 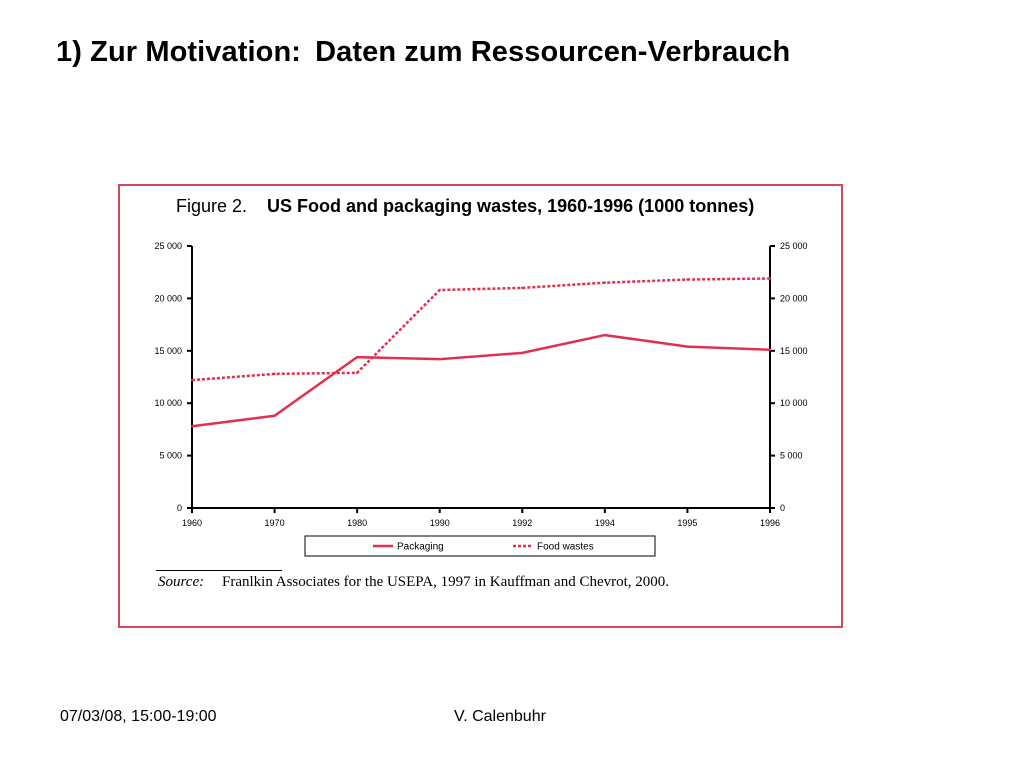 What do you see at coordinates (212, 206) in the screenshot?
I see `figure-label: Figure 2.` at bounding box center [212, 206].